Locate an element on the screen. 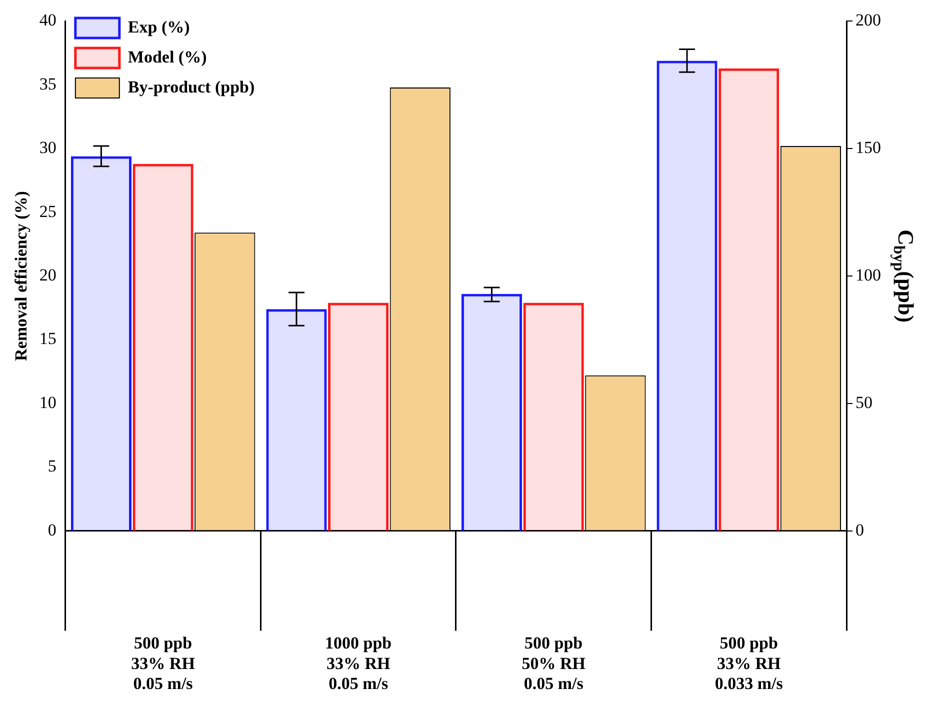  x-tick-label: 1000 ppb 33% RH 0.05 m/s is located at coordinates (358, 663).